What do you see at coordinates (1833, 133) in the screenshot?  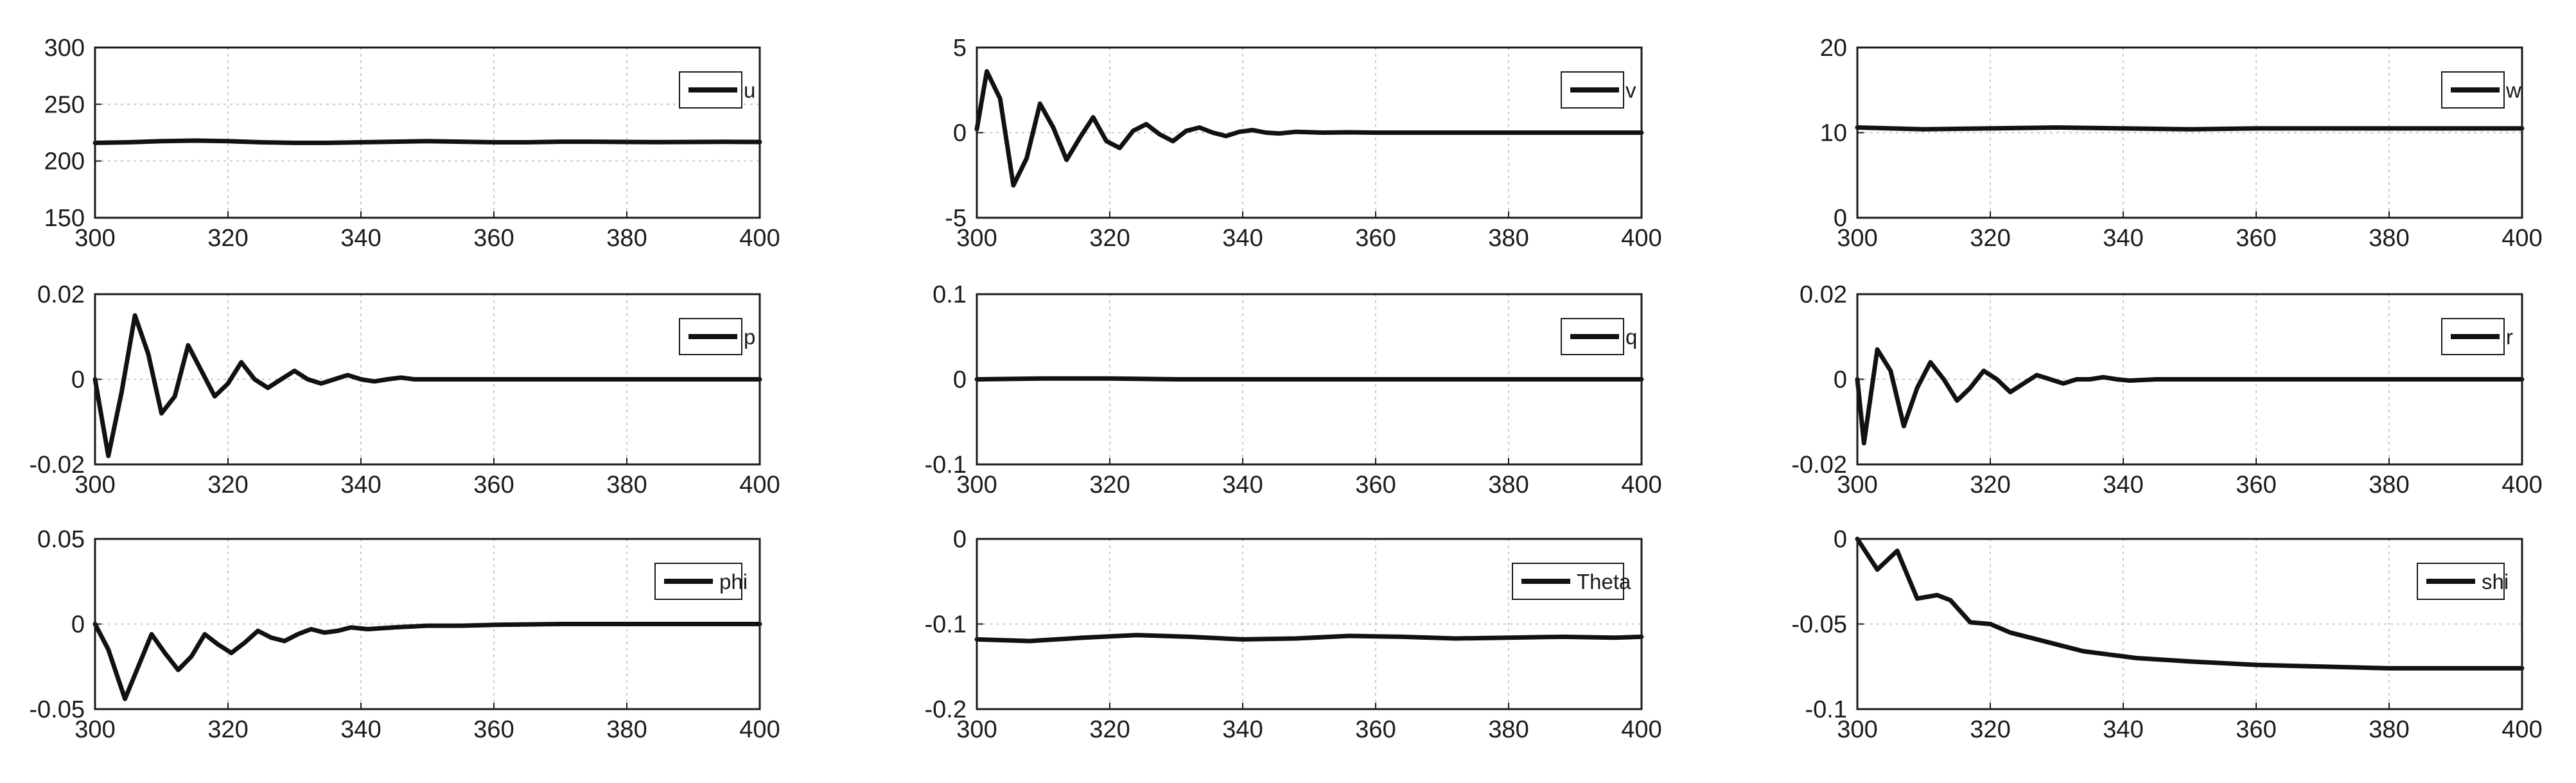 I see `y-tick-label: 10` at bounding box center [1833, 133].